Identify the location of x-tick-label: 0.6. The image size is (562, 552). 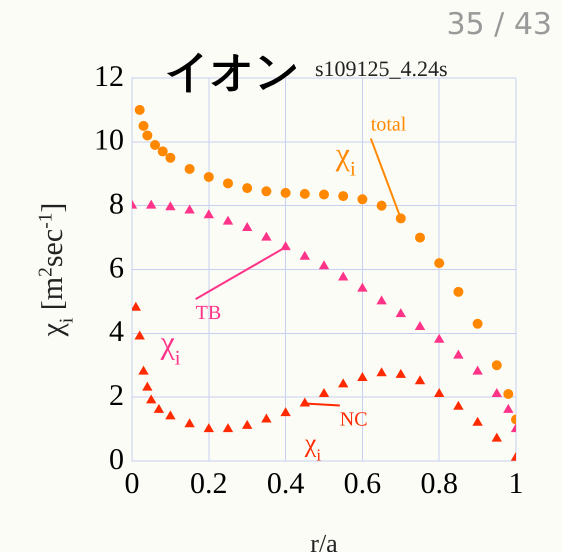
(363, 483).